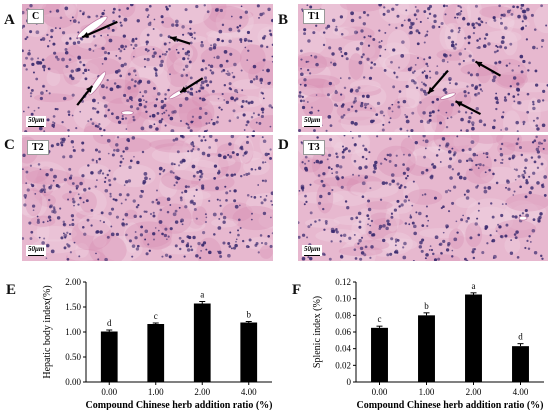 This screenshot has height=414, width=550. I want to click on scale-text-d: 50μm, so click(312, 248).